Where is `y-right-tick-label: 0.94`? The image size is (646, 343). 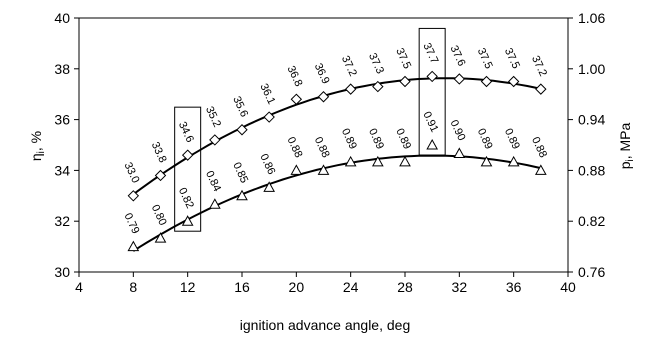 y-right-tick-label: 0.94 is located at coordinates (591, 120).